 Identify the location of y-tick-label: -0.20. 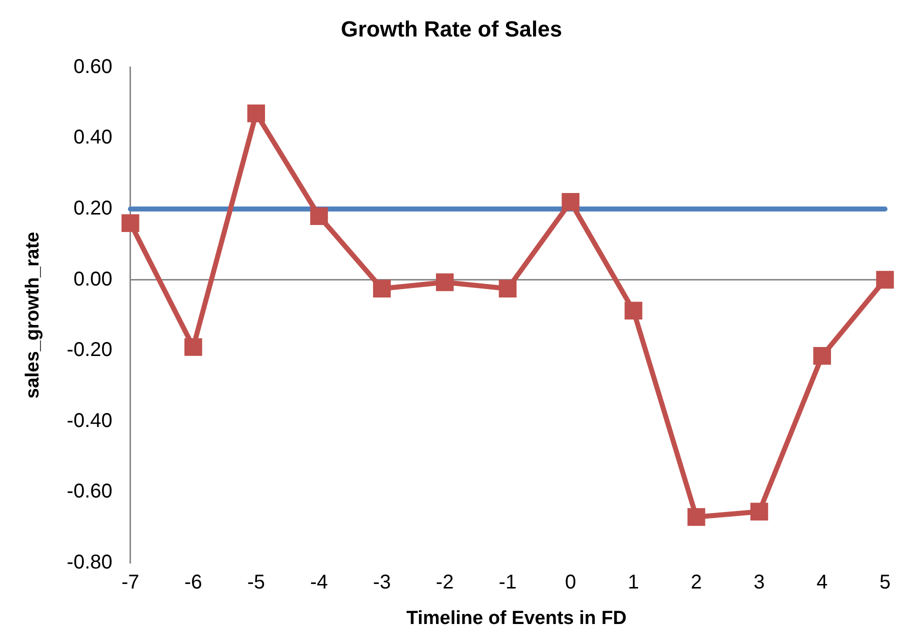
(89, 350).